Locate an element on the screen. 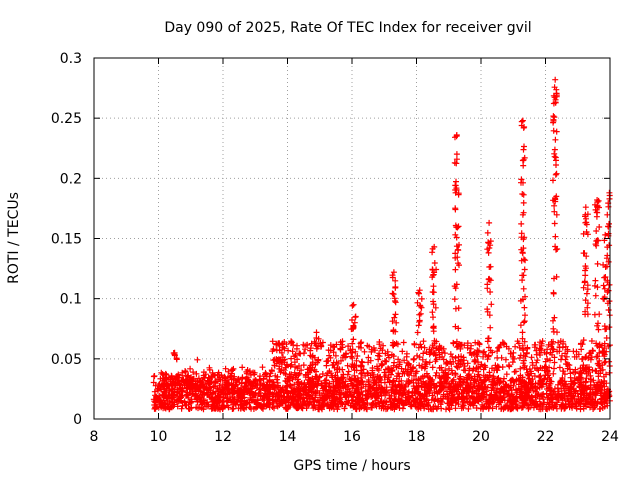 Image resolution: width=640 pixels, height=480 pixels. x-tick-label: 24 is located at coordinates (610, 437).